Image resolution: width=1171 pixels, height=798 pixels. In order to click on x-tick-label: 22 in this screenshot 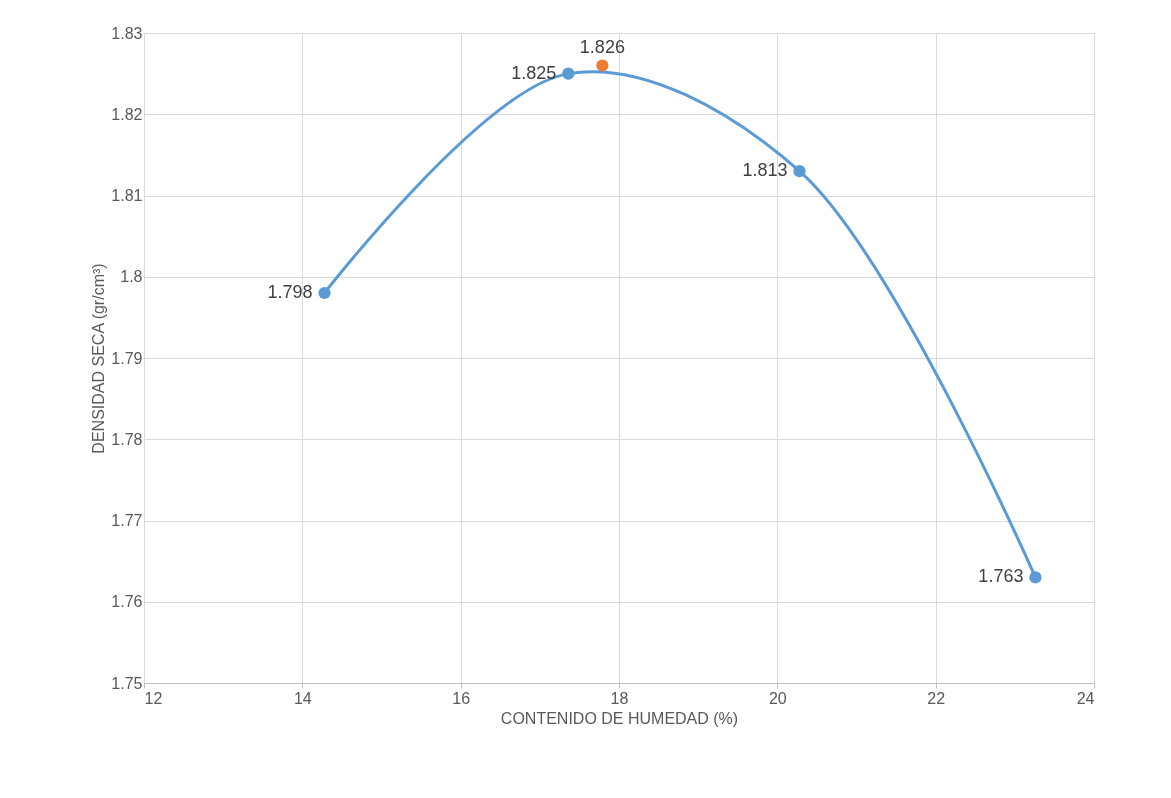, I will do `click(936, 698)`.